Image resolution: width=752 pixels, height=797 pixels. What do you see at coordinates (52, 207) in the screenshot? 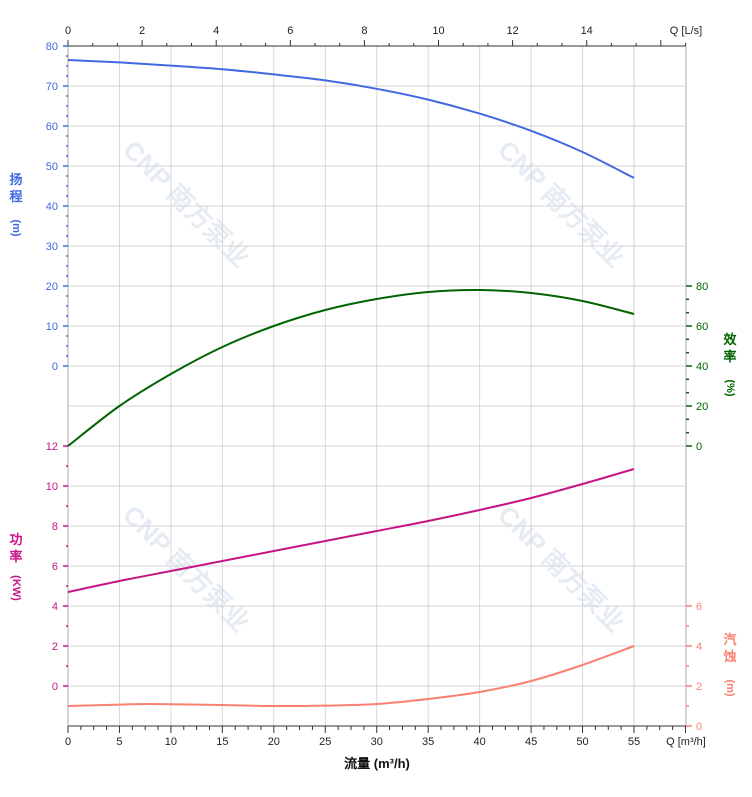
I see `head-tick-label: 40` at bounding box center [52, 207].